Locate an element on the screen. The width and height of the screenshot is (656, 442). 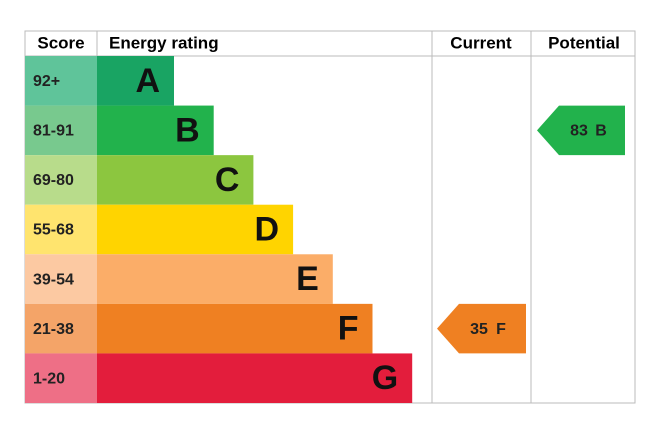
score-range: 21-38 is located at coordinates (53, 329).